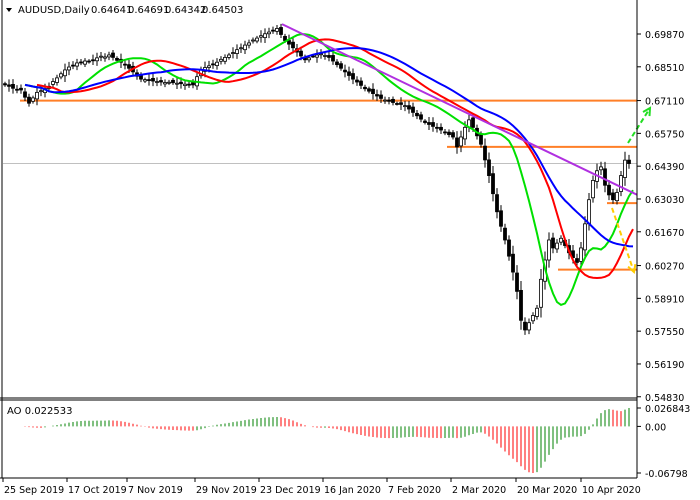 This screenshot has width=700, height=500. I want to click on forecast-arrow-shaft, so click(639, 125).